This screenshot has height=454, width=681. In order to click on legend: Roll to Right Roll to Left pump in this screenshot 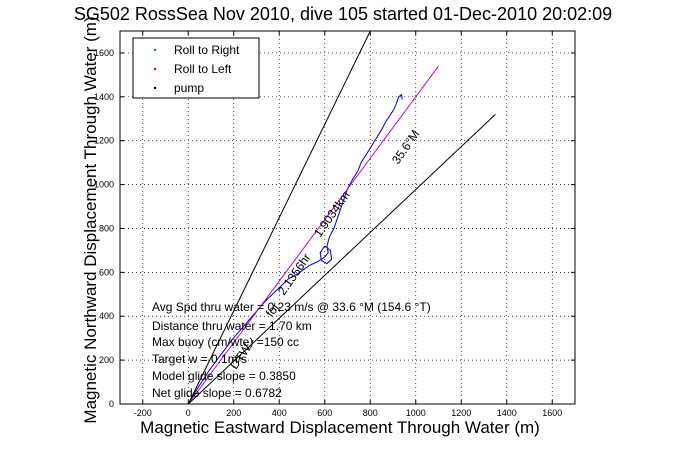, I will do `click(196, 68)`.